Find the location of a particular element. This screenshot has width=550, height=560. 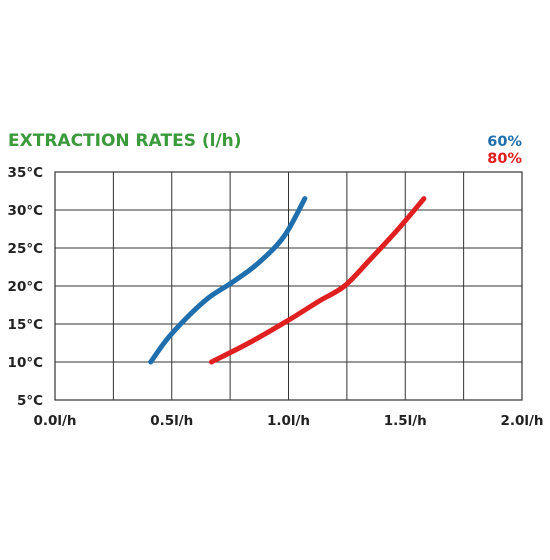

x-axis: 0.0l/h 0.5l/h 1.0l/h 1.5l/h 2.0l/h is located at coordinates (288, 421).